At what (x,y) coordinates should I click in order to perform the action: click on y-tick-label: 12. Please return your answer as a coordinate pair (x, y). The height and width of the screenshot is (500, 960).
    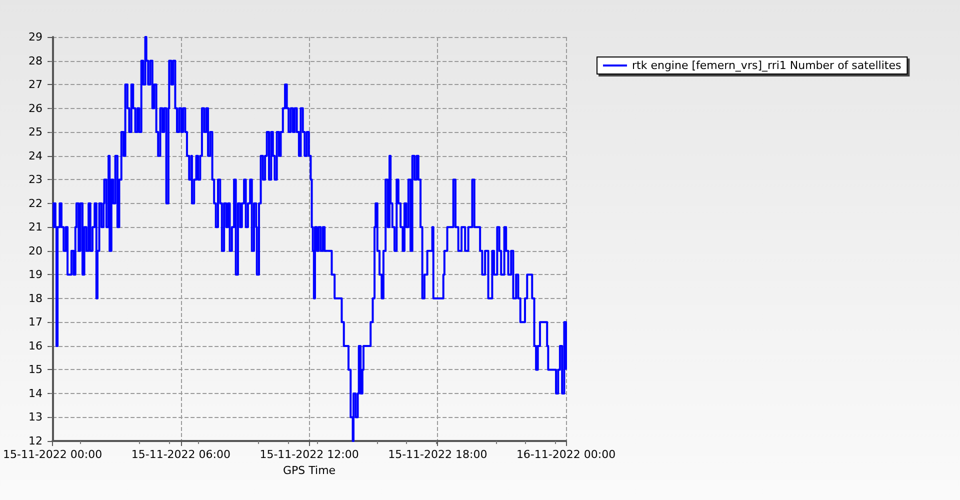
    Looking at the image, I should click on (35, 441).